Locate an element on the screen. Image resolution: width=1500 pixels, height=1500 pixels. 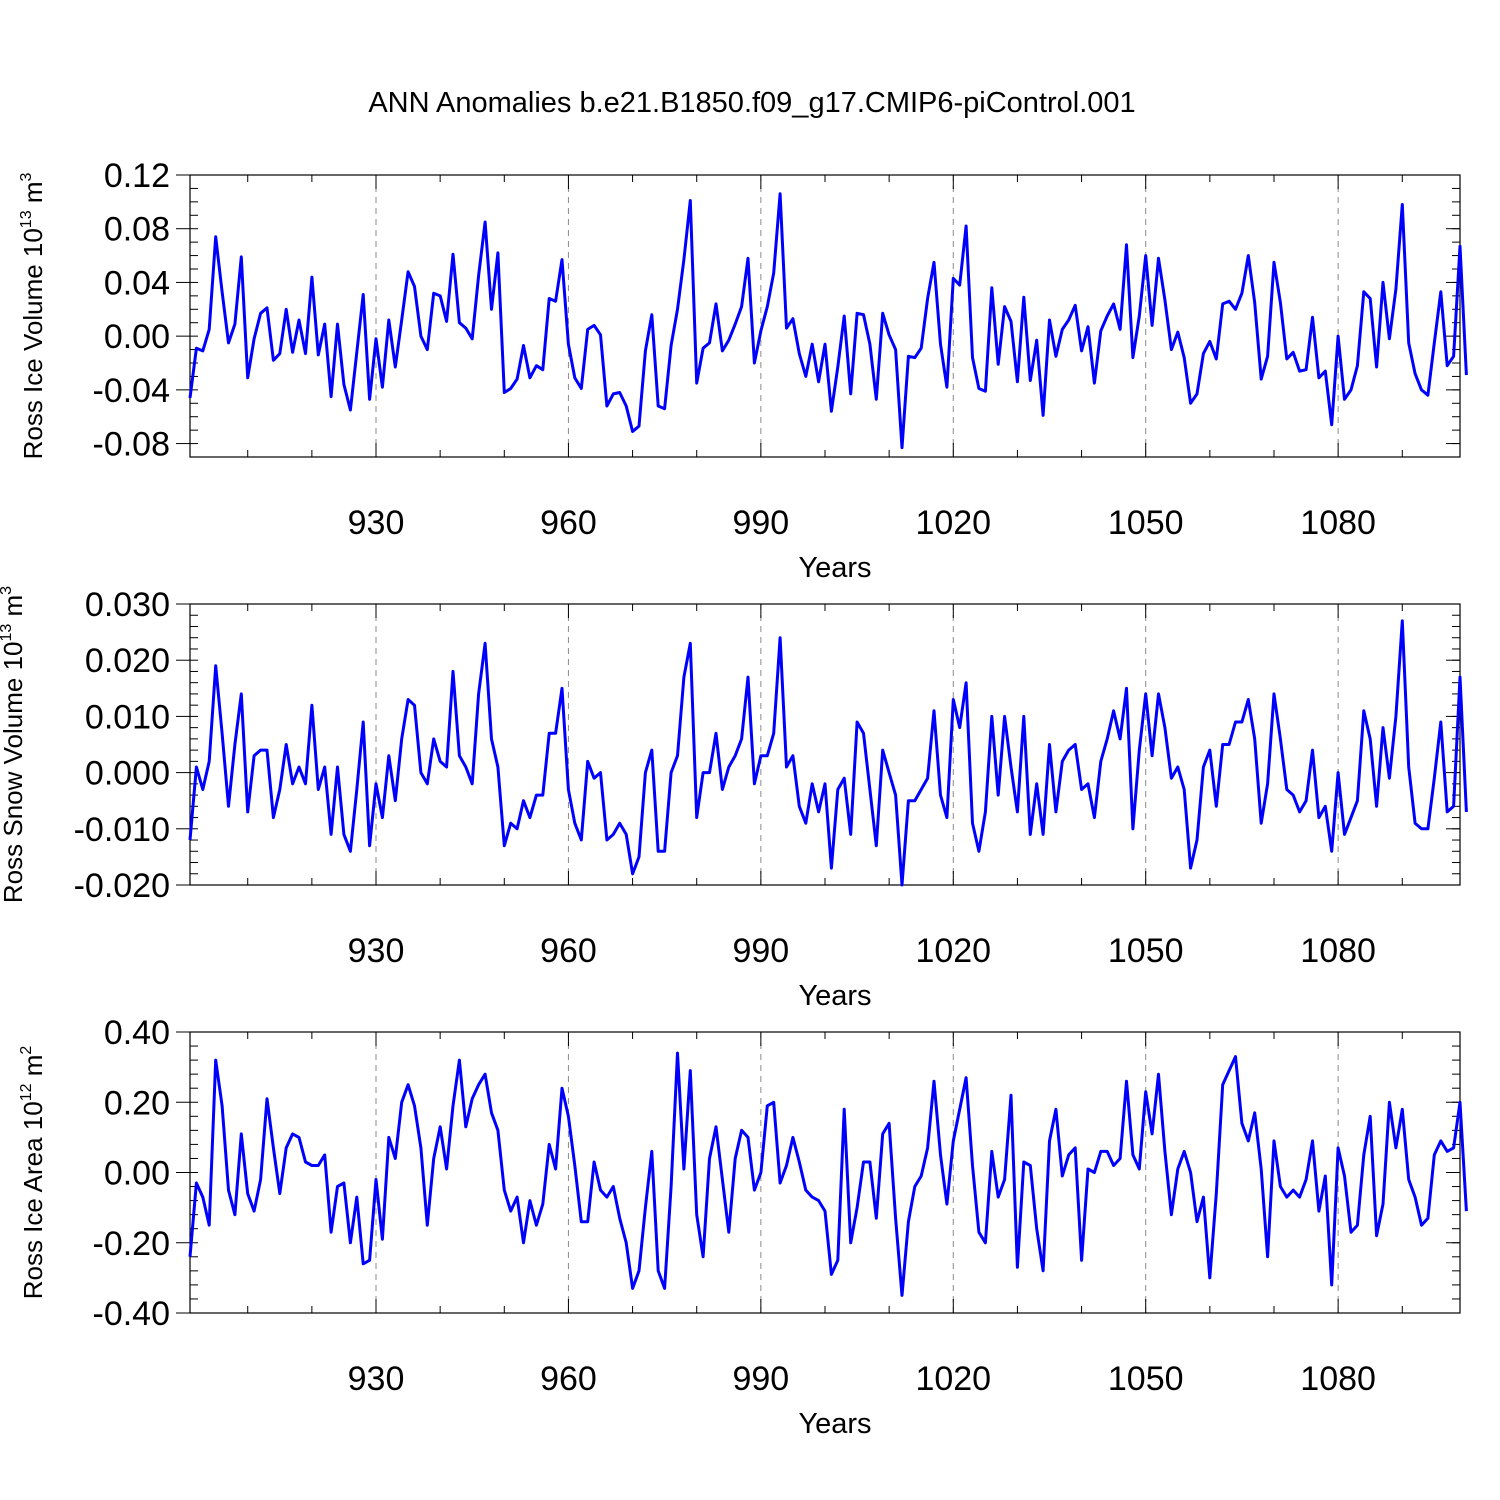
y-tick-label: 0.20 is located at coordinates (137, 1103).